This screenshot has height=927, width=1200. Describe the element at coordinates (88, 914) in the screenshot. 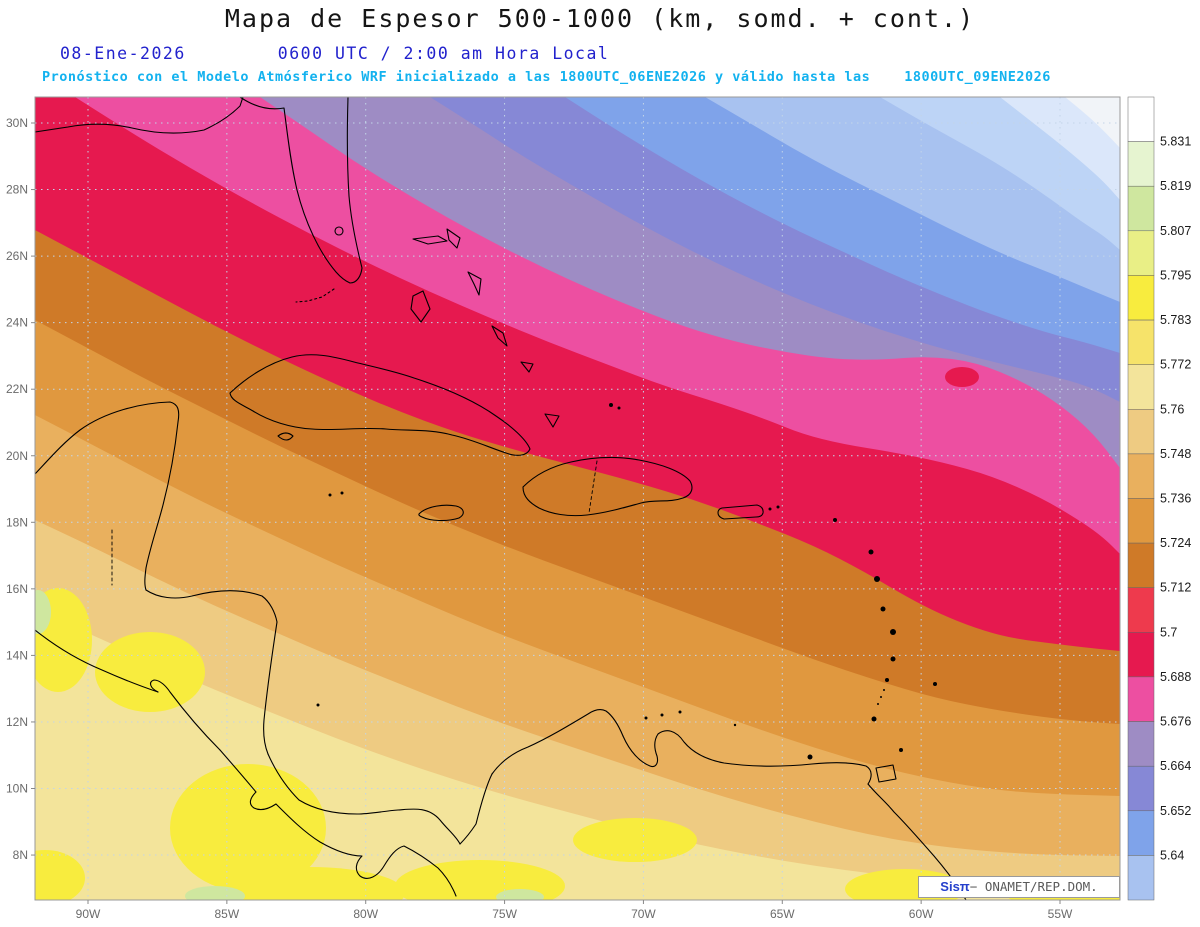

I see `lon-tick-label: 90W` at that location.